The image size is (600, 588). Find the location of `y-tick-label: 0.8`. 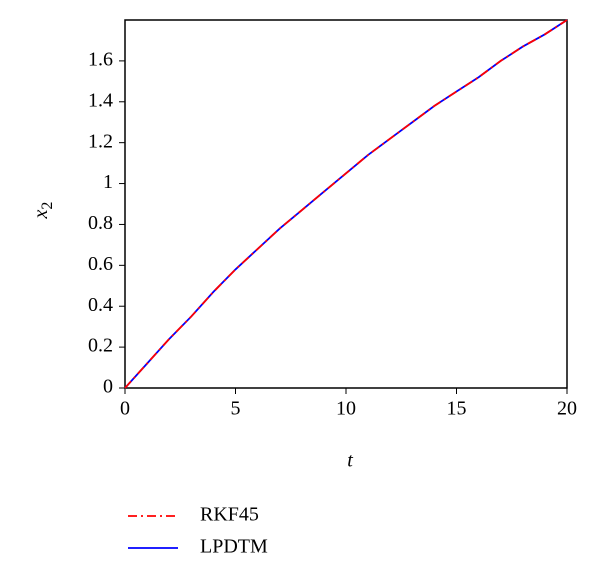

y-tick-label: 0.8 is located at coordinates (100, 223).